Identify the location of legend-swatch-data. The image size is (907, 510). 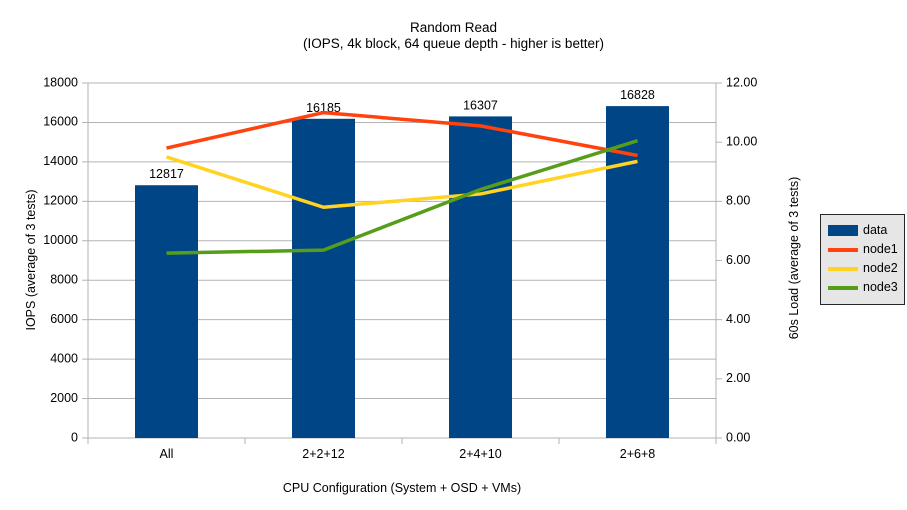
(843, 230).